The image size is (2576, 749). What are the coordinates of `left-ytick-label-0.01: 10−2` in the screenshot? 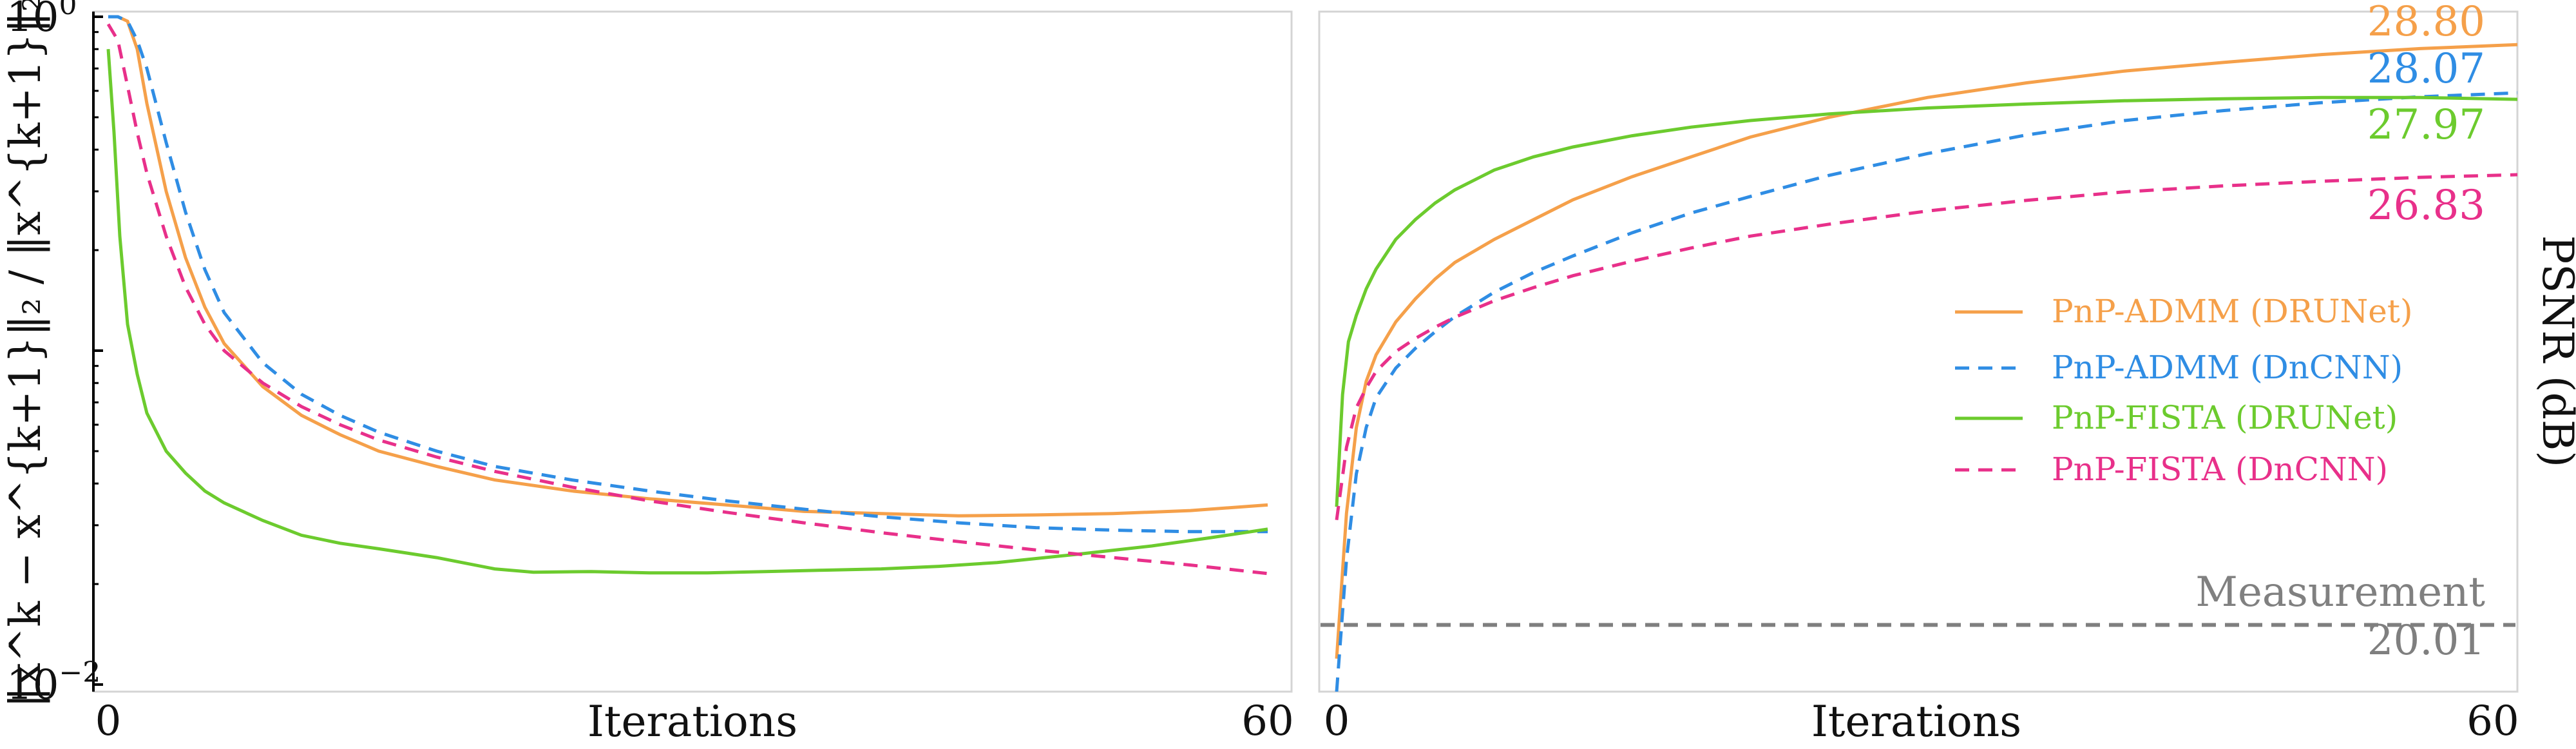 It's located at (53, 682).